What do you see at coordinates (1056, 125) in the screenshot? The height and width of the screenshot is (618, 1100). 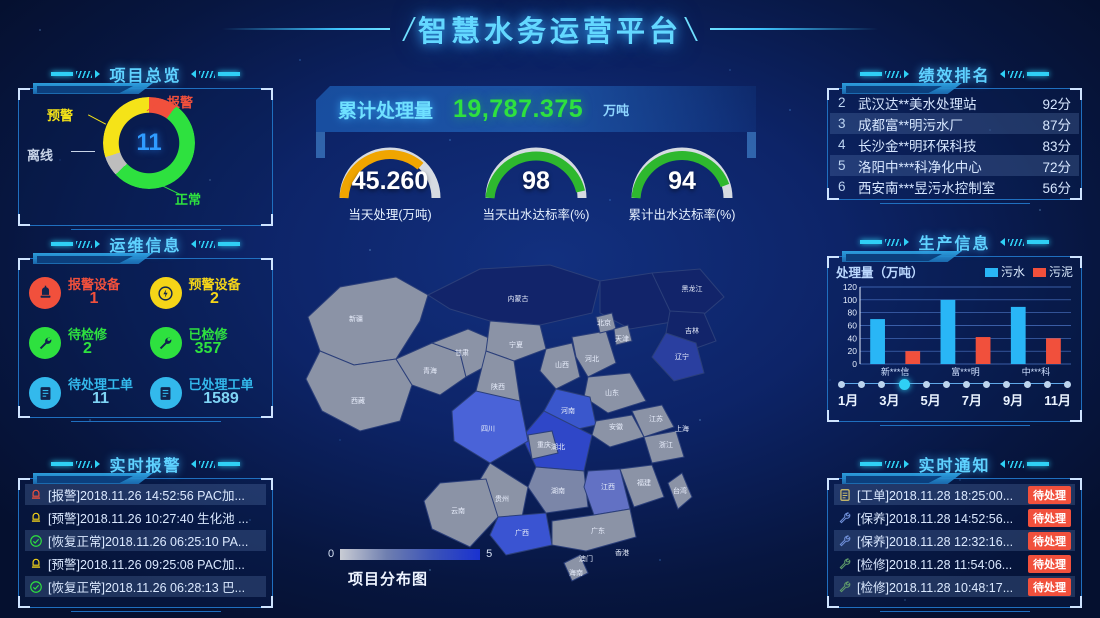 I see `rank-score: 87分` at bounding box center [1056, 125].